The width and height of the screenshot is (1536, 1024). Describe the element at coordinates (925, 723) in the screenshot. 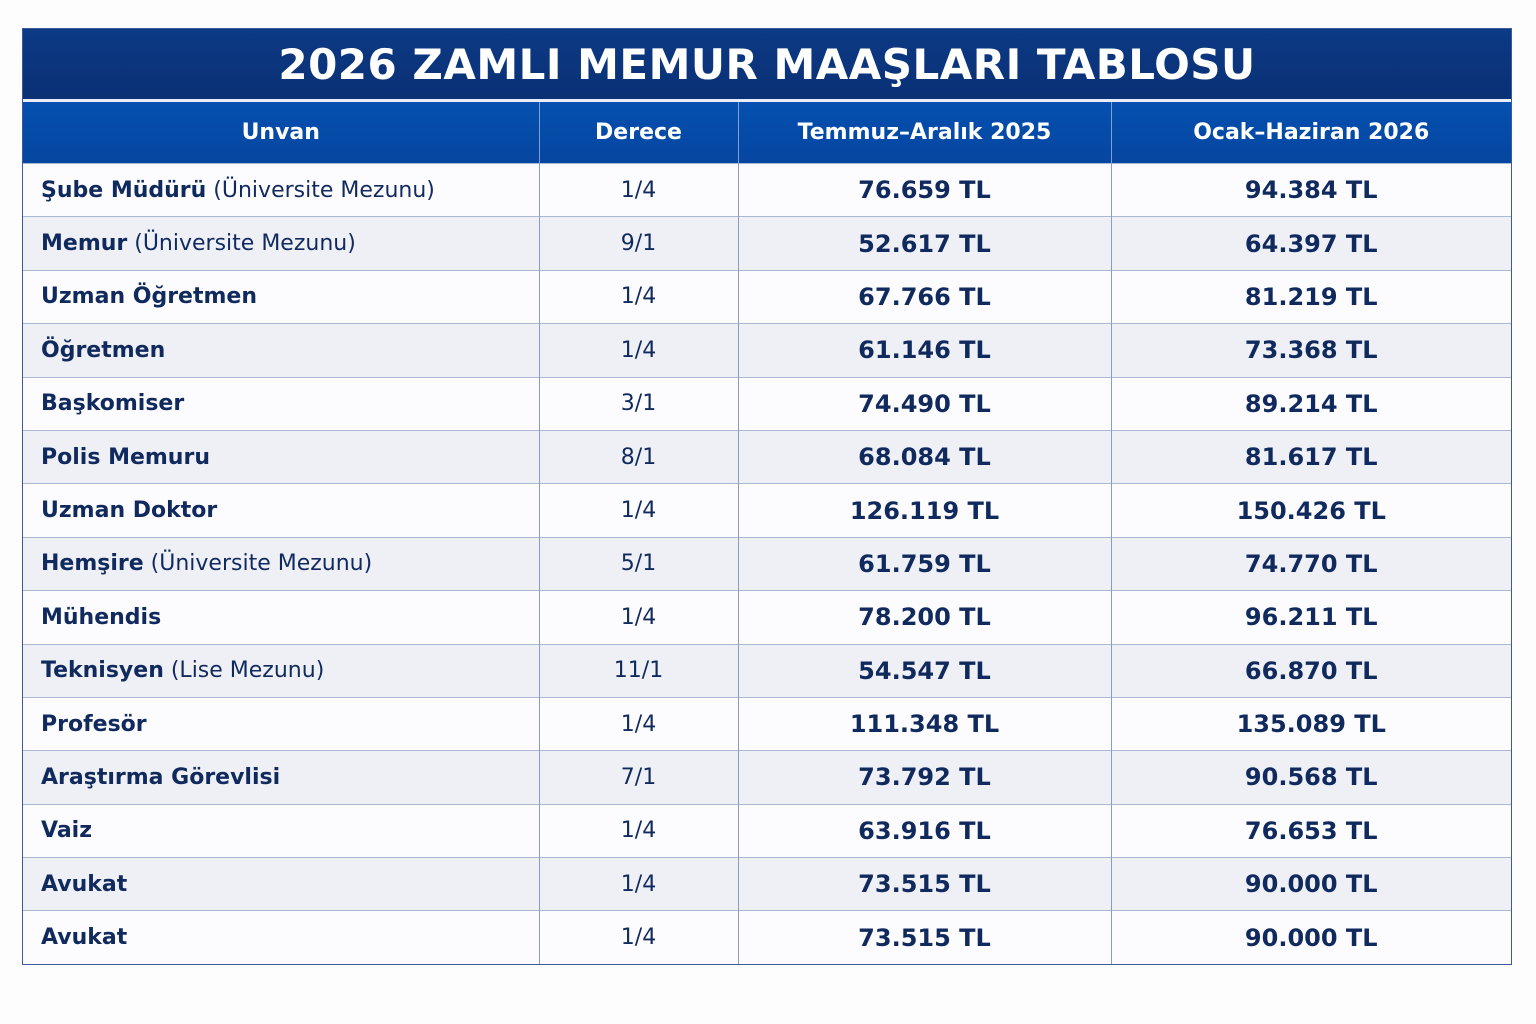

I see `cell-salary-2025: 111.348 TL` at that location.